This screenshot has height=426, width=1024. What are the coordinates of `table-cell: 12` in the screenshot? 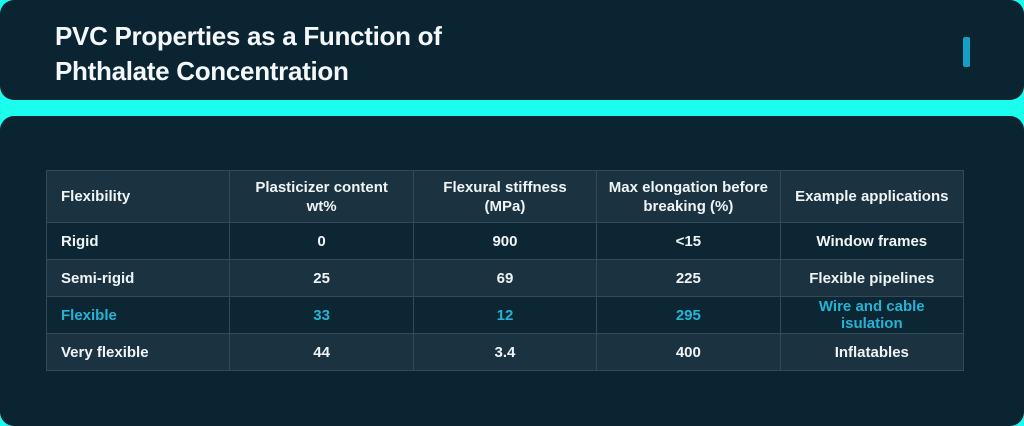 It's located at (505, 315).